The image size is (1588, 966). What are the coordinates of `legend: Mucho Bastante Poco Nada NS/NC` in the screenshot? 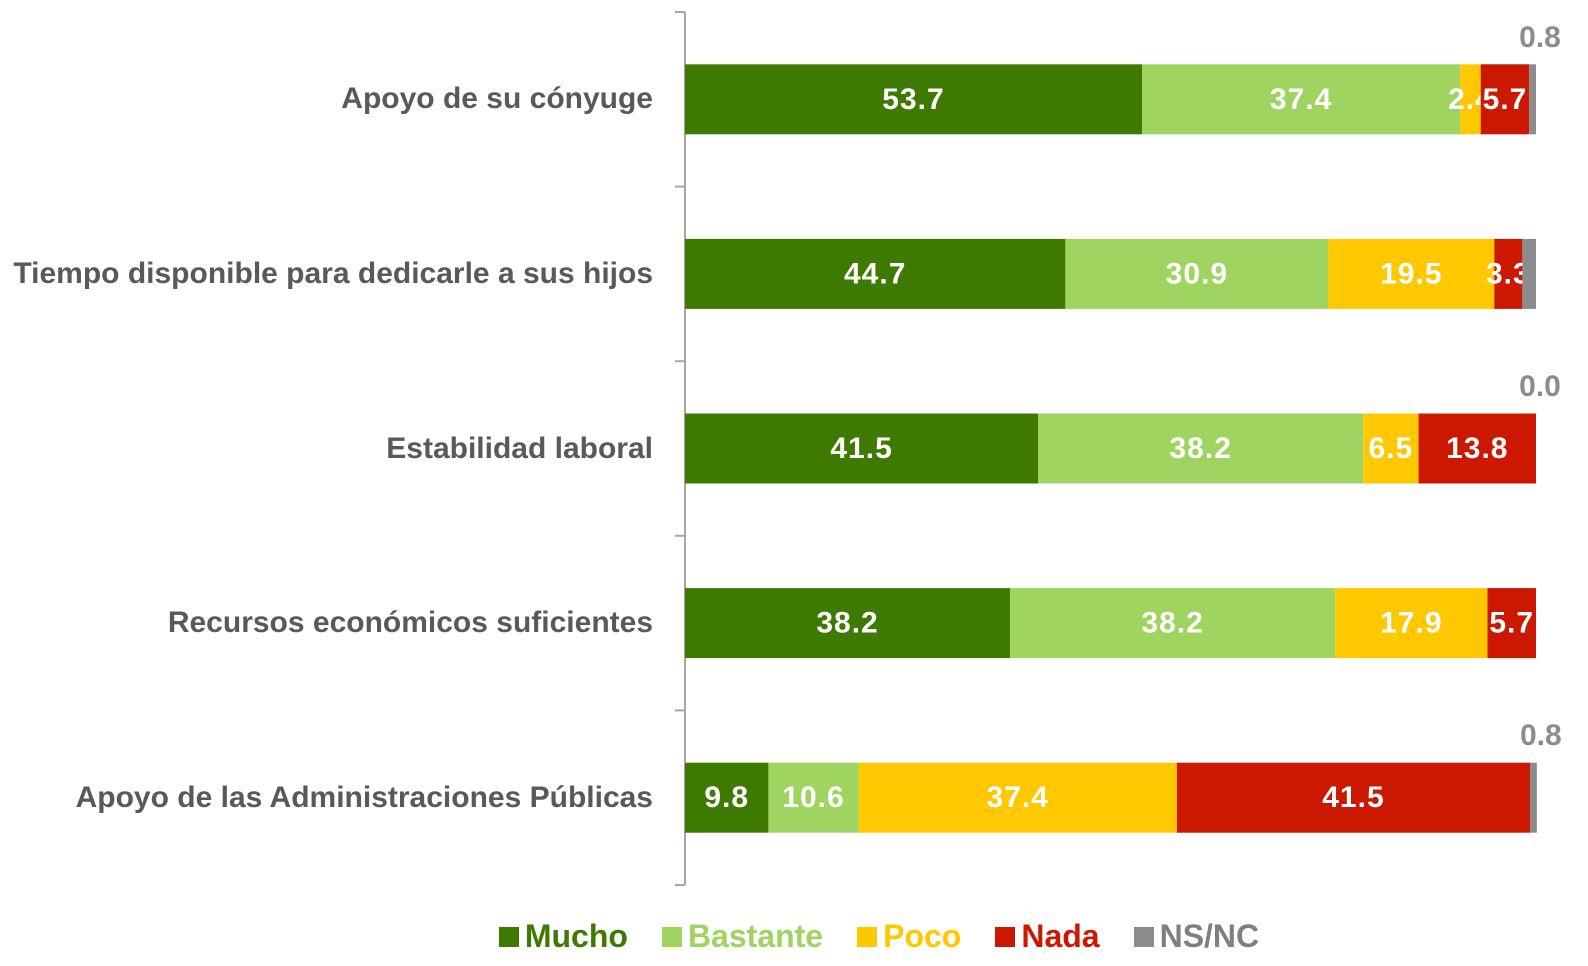 It's located at (794, 936).